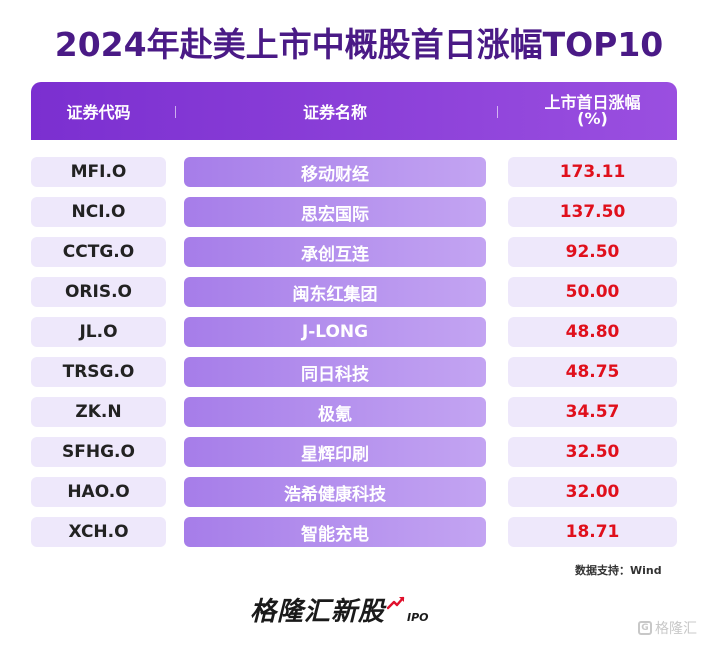 Image resolution: width=718 pixels, height=646 pixels. What do you see at coordinates (98, 292) in the screenshot?
I see `security-code: ORIS.O` at bounding box center [98, 292].